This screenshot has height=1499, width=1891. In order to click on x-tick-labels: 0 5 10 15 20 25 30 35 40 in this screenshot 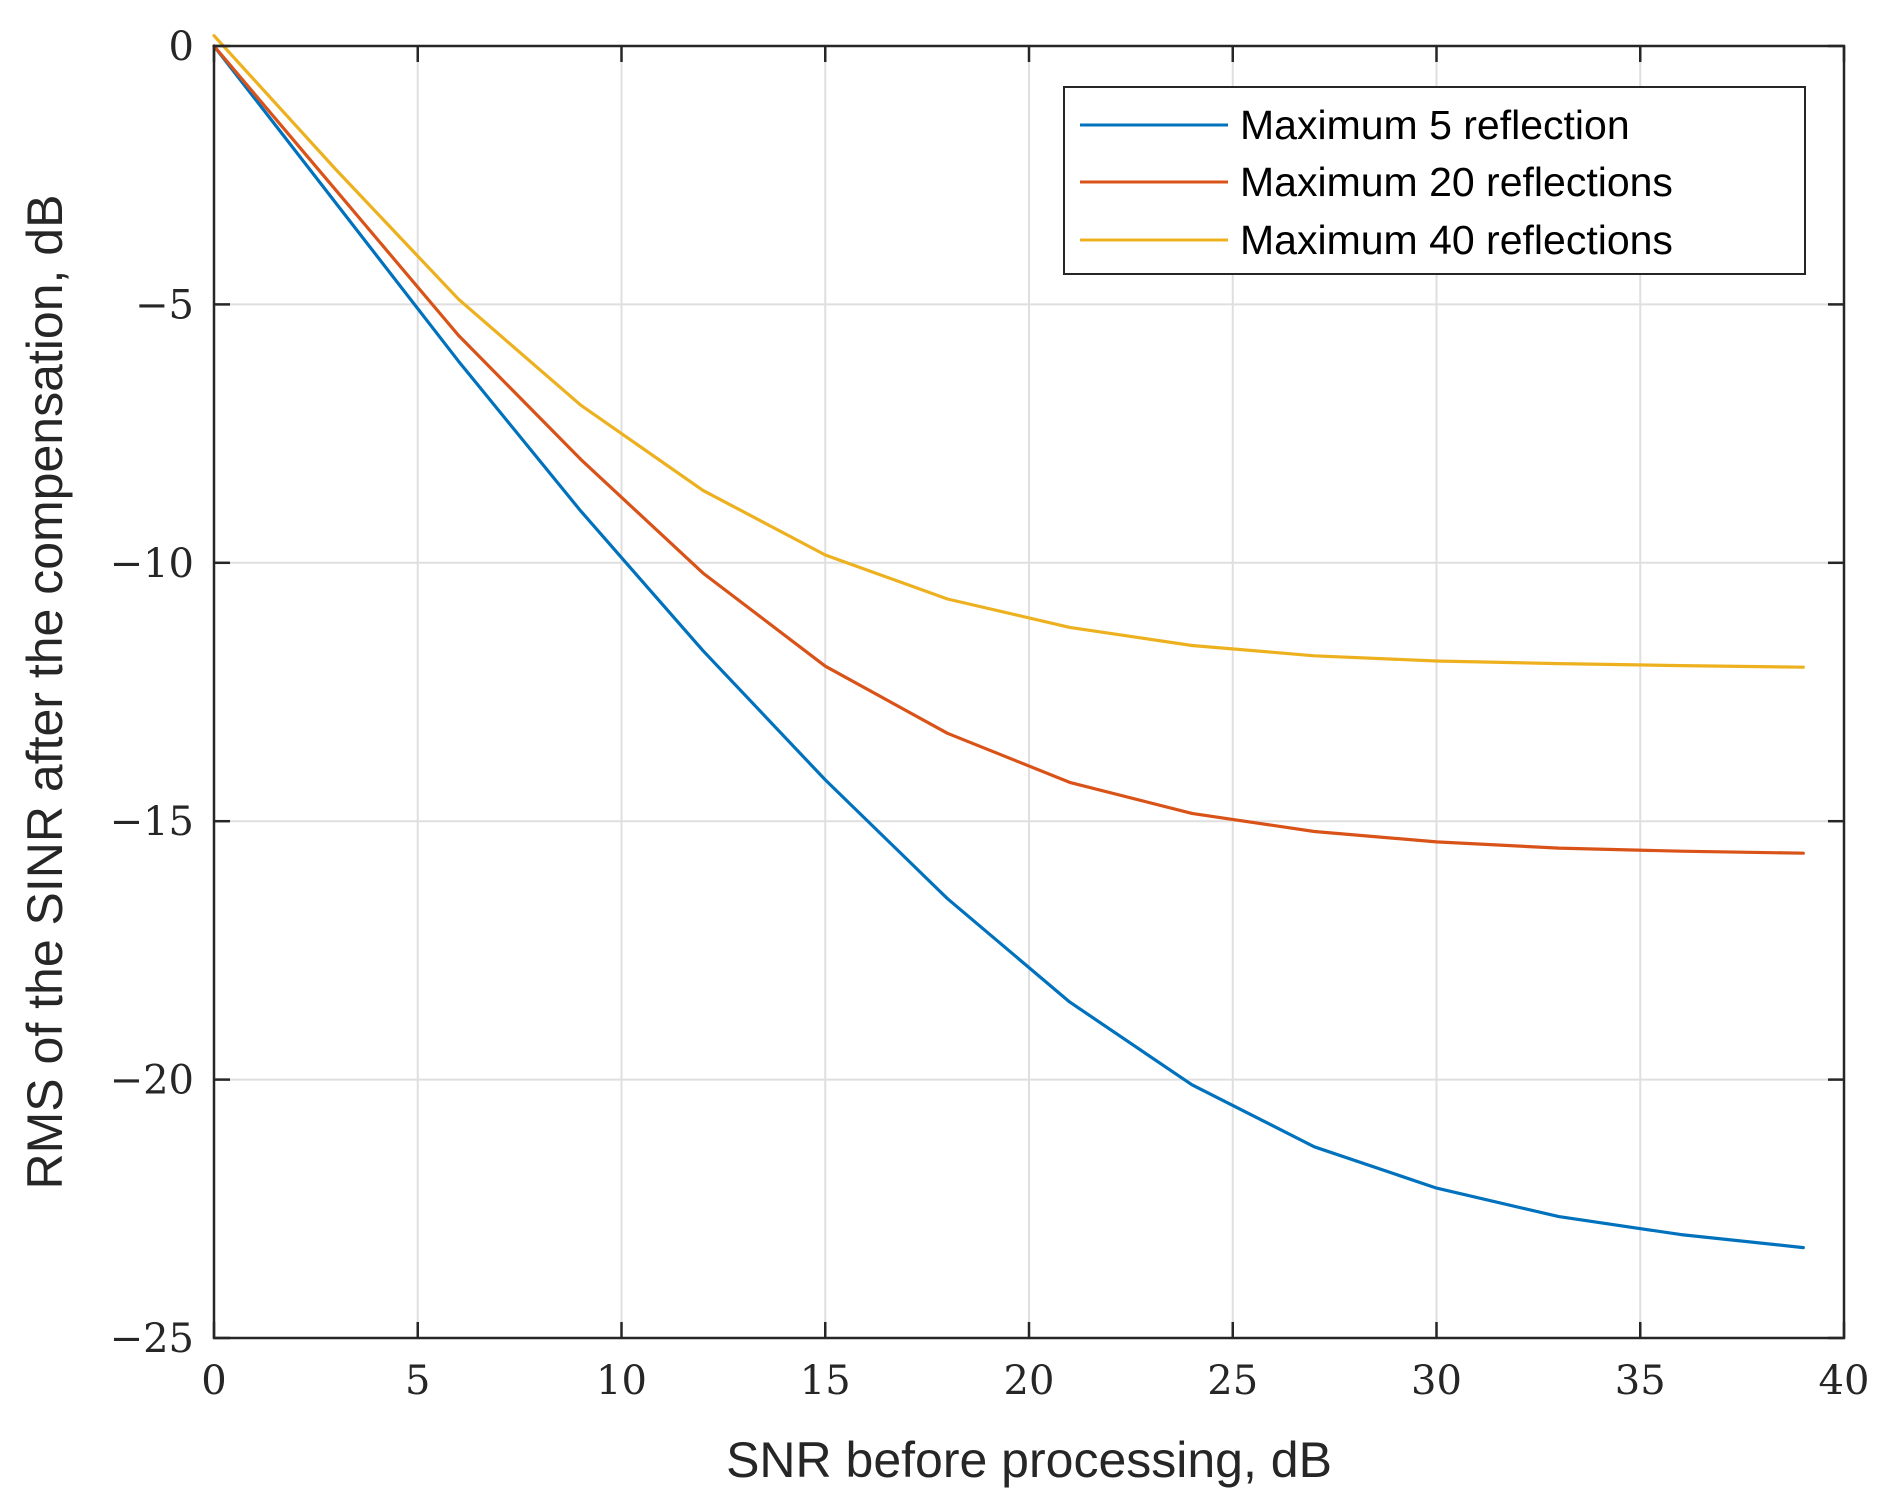, I will do `click(1035, 1381)`.